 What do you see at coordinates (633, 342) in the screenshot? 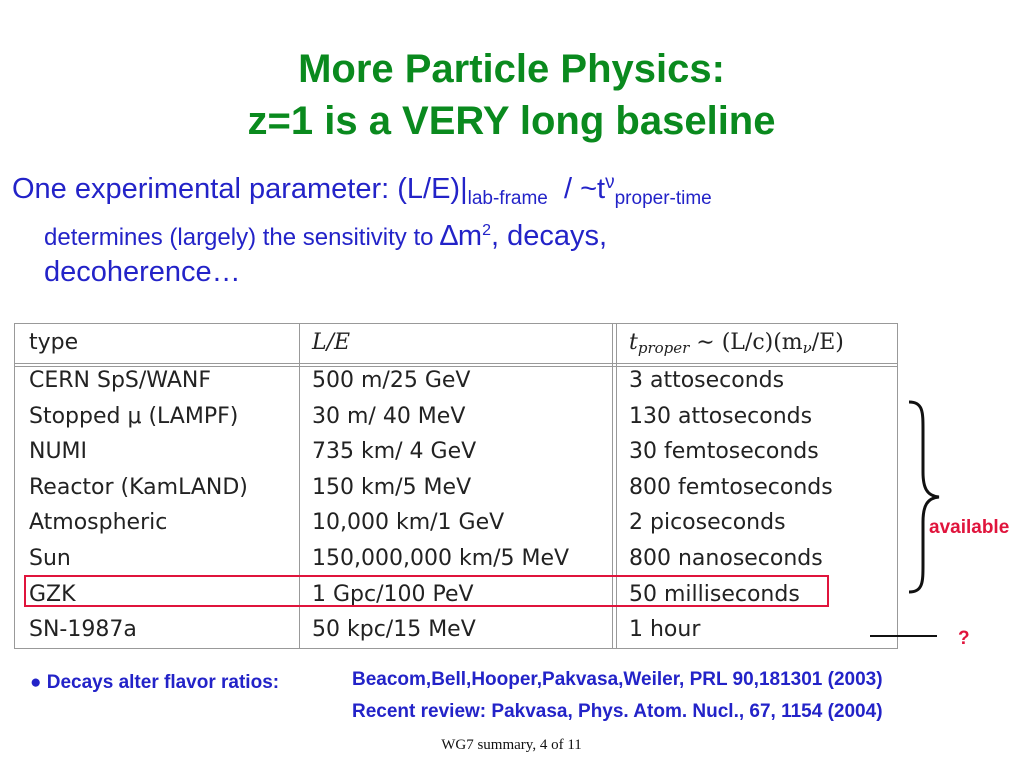
I see `header-t: t` at bounding box center [633, 342].